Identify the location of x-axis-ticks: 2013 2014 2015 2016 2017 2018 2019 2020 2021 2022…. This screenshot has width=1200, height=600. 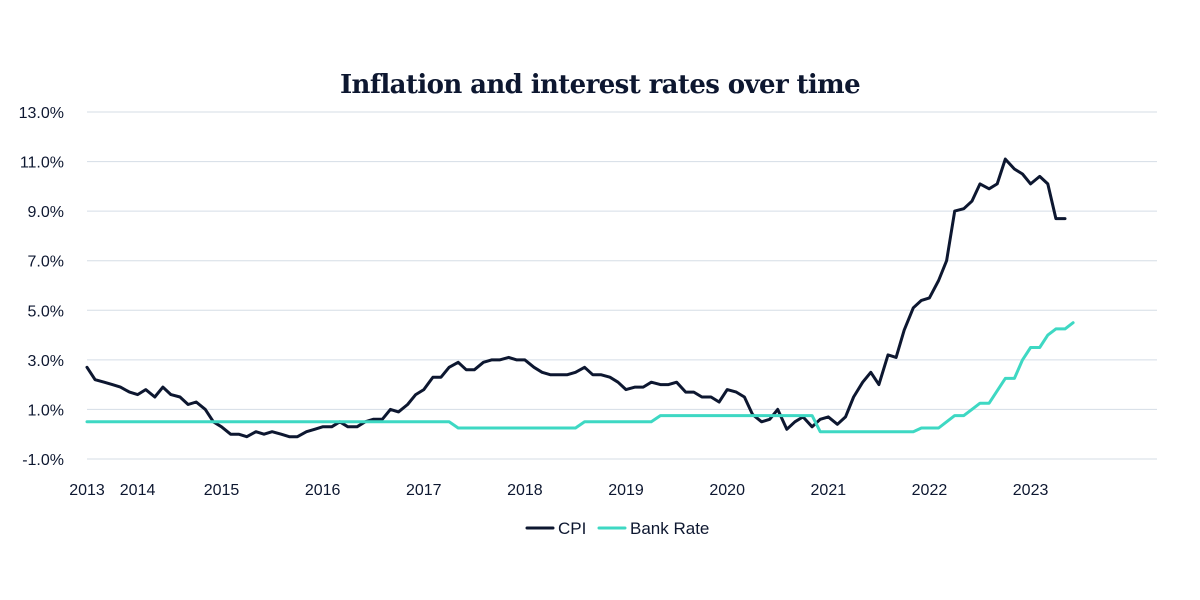
(558, 490).